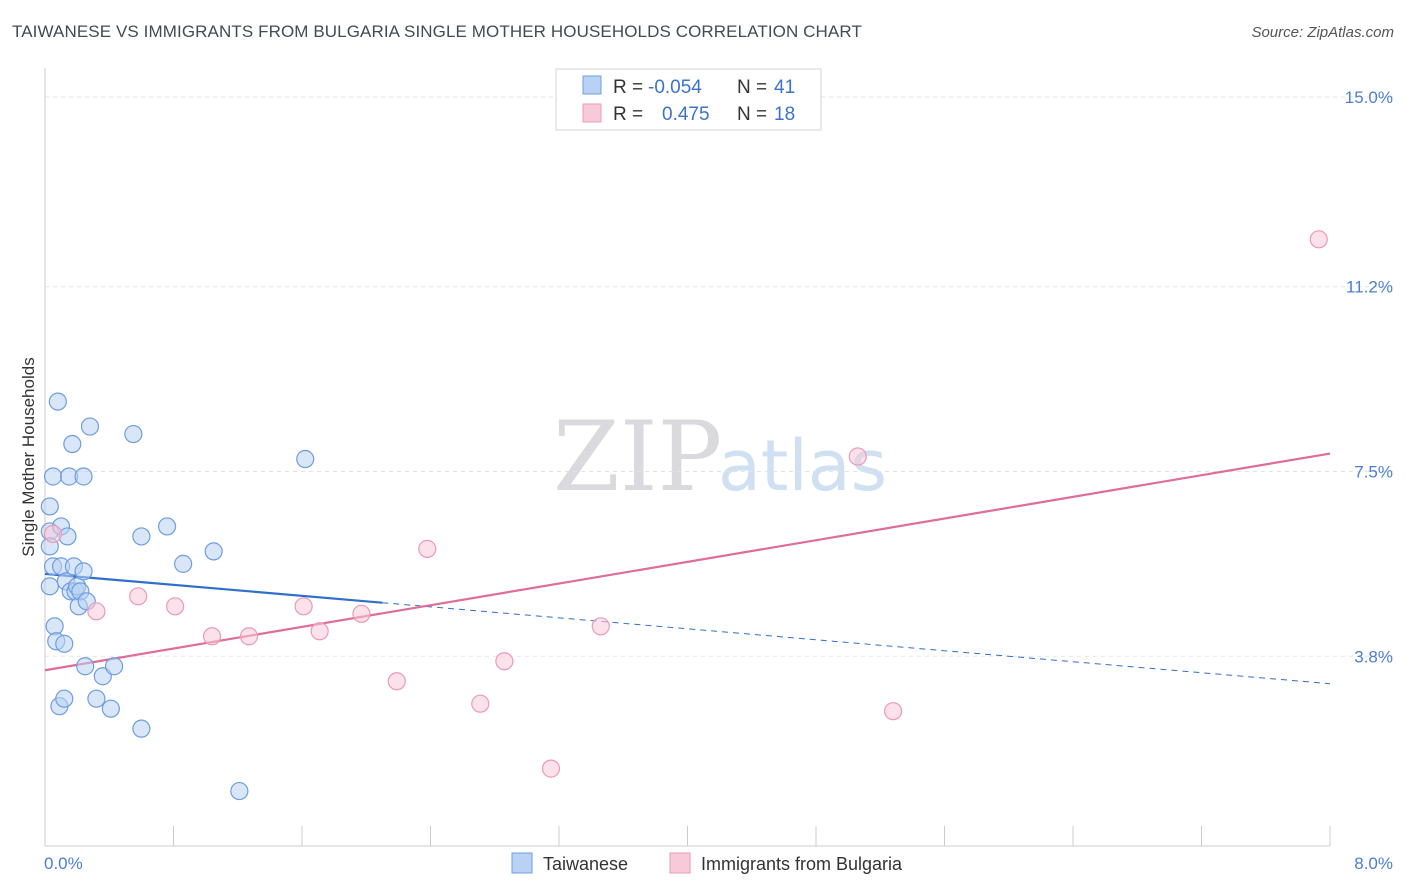 This screenshot has height=892, width=1406. I want to click on y-tick-label: 3.8%, so click(1373, 656).